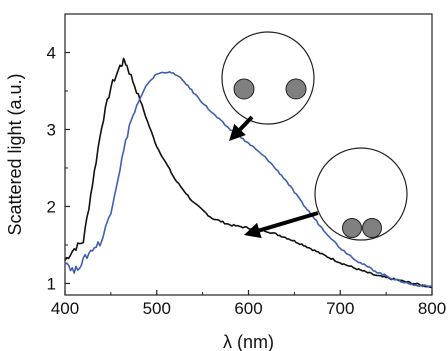  What do you see at coordinates (65, 308) in the screenshot?
I see `x-tick-label: 400` at bounding box center [65, 308].